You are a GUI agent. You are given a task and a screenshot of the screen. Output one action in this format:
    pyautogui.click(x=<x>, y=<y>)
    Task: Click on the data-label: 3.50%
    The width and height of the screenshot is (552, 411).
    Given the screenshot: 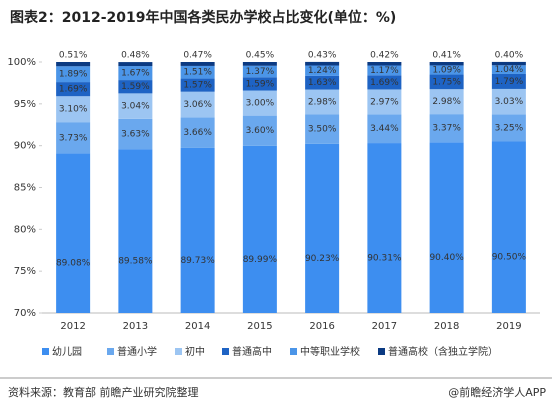 What is the action you would take?
    pyautogui.click(x=322, y=130)
    